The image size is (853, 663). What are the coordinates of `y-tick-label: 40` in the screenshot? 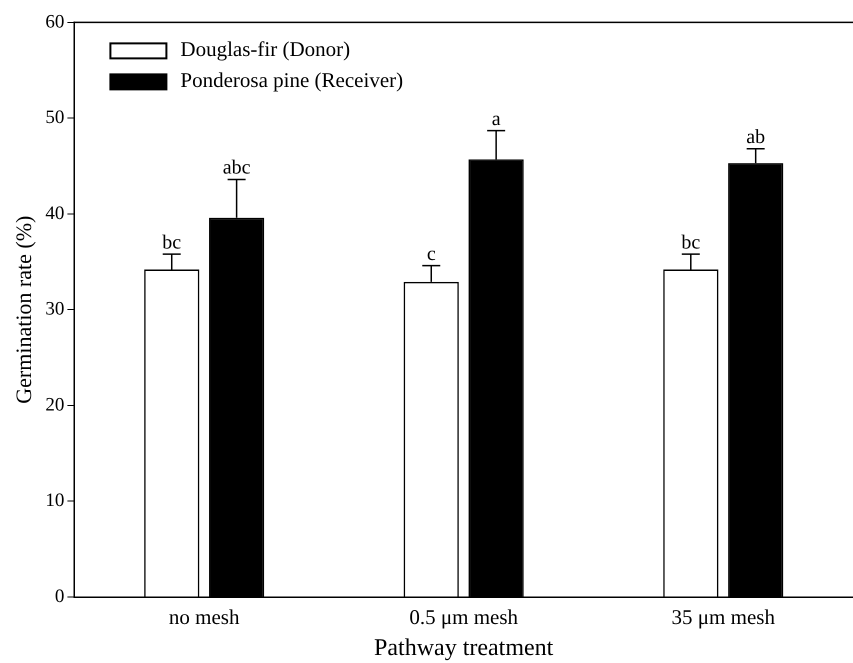 It's located at (54, 213).